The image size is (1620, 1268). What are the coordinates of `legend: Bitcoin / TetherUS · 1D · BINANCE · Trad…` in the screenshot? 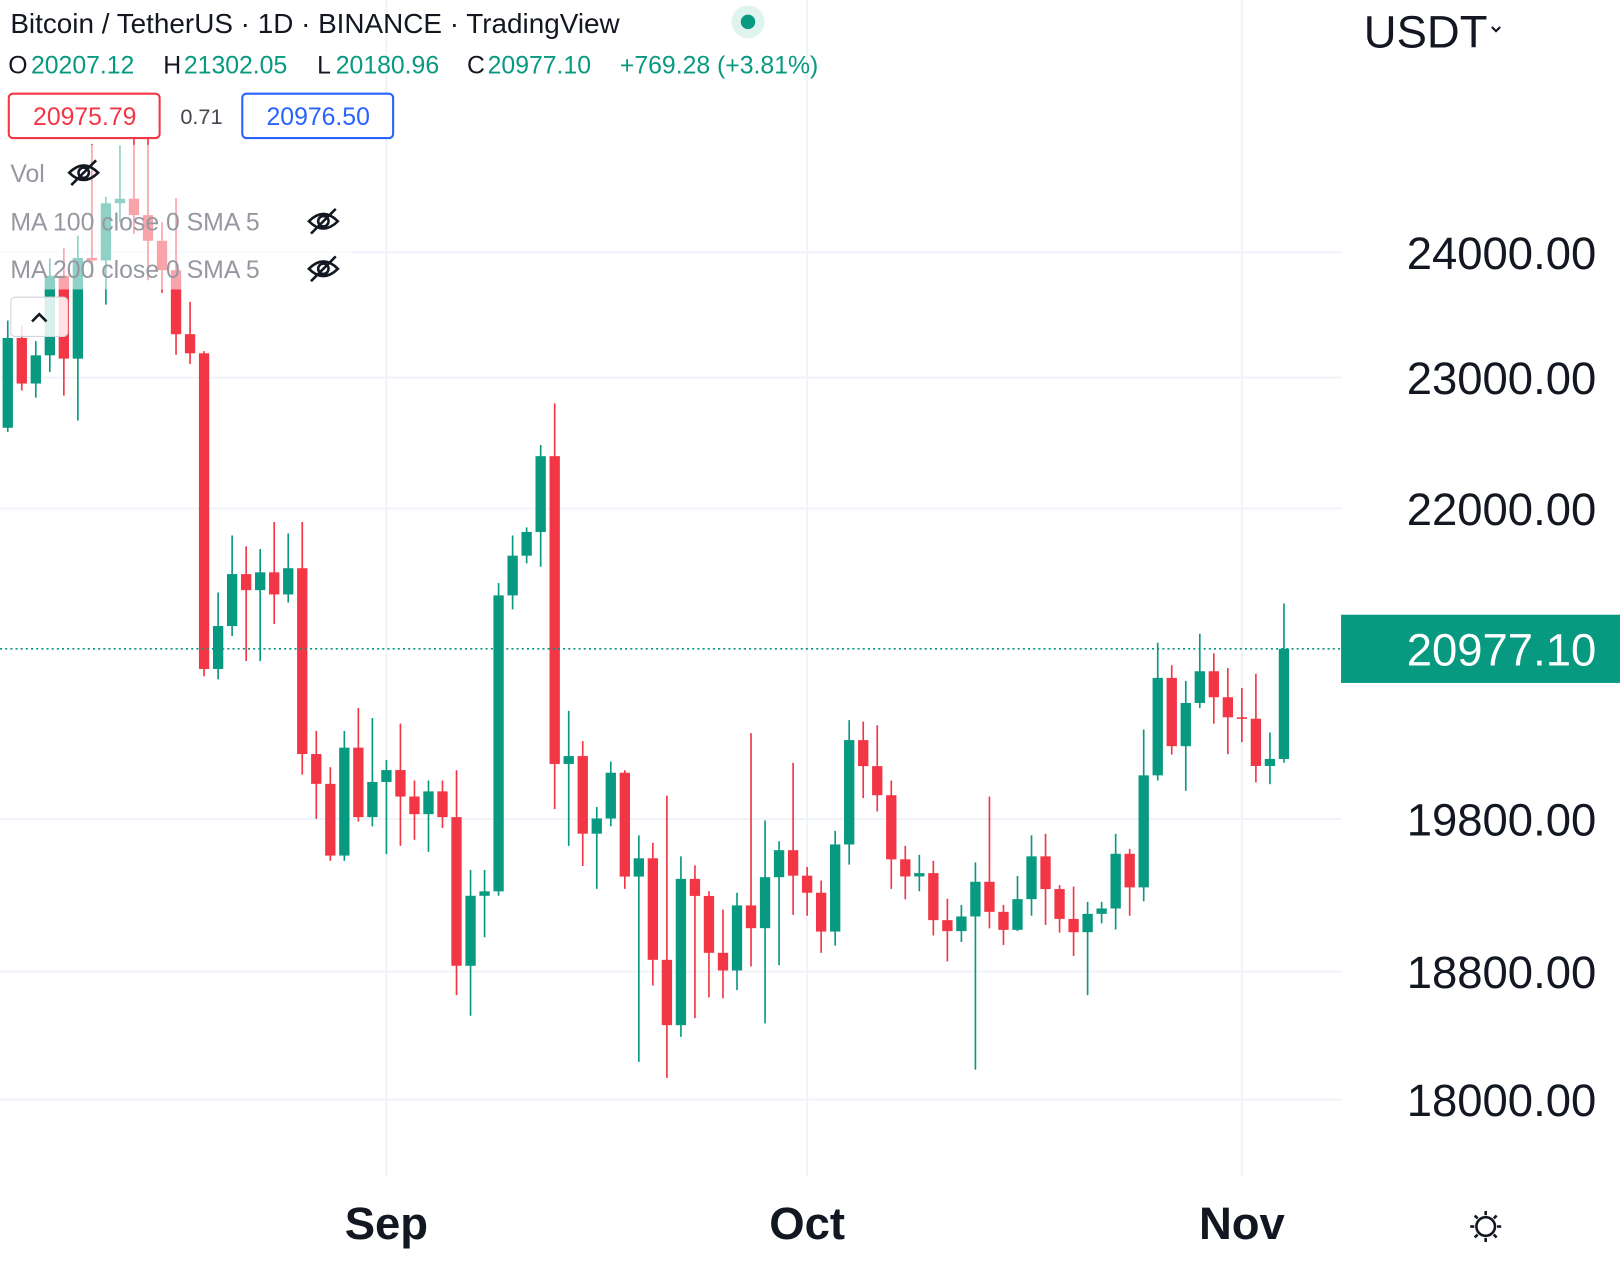 It's located at (409, 171).